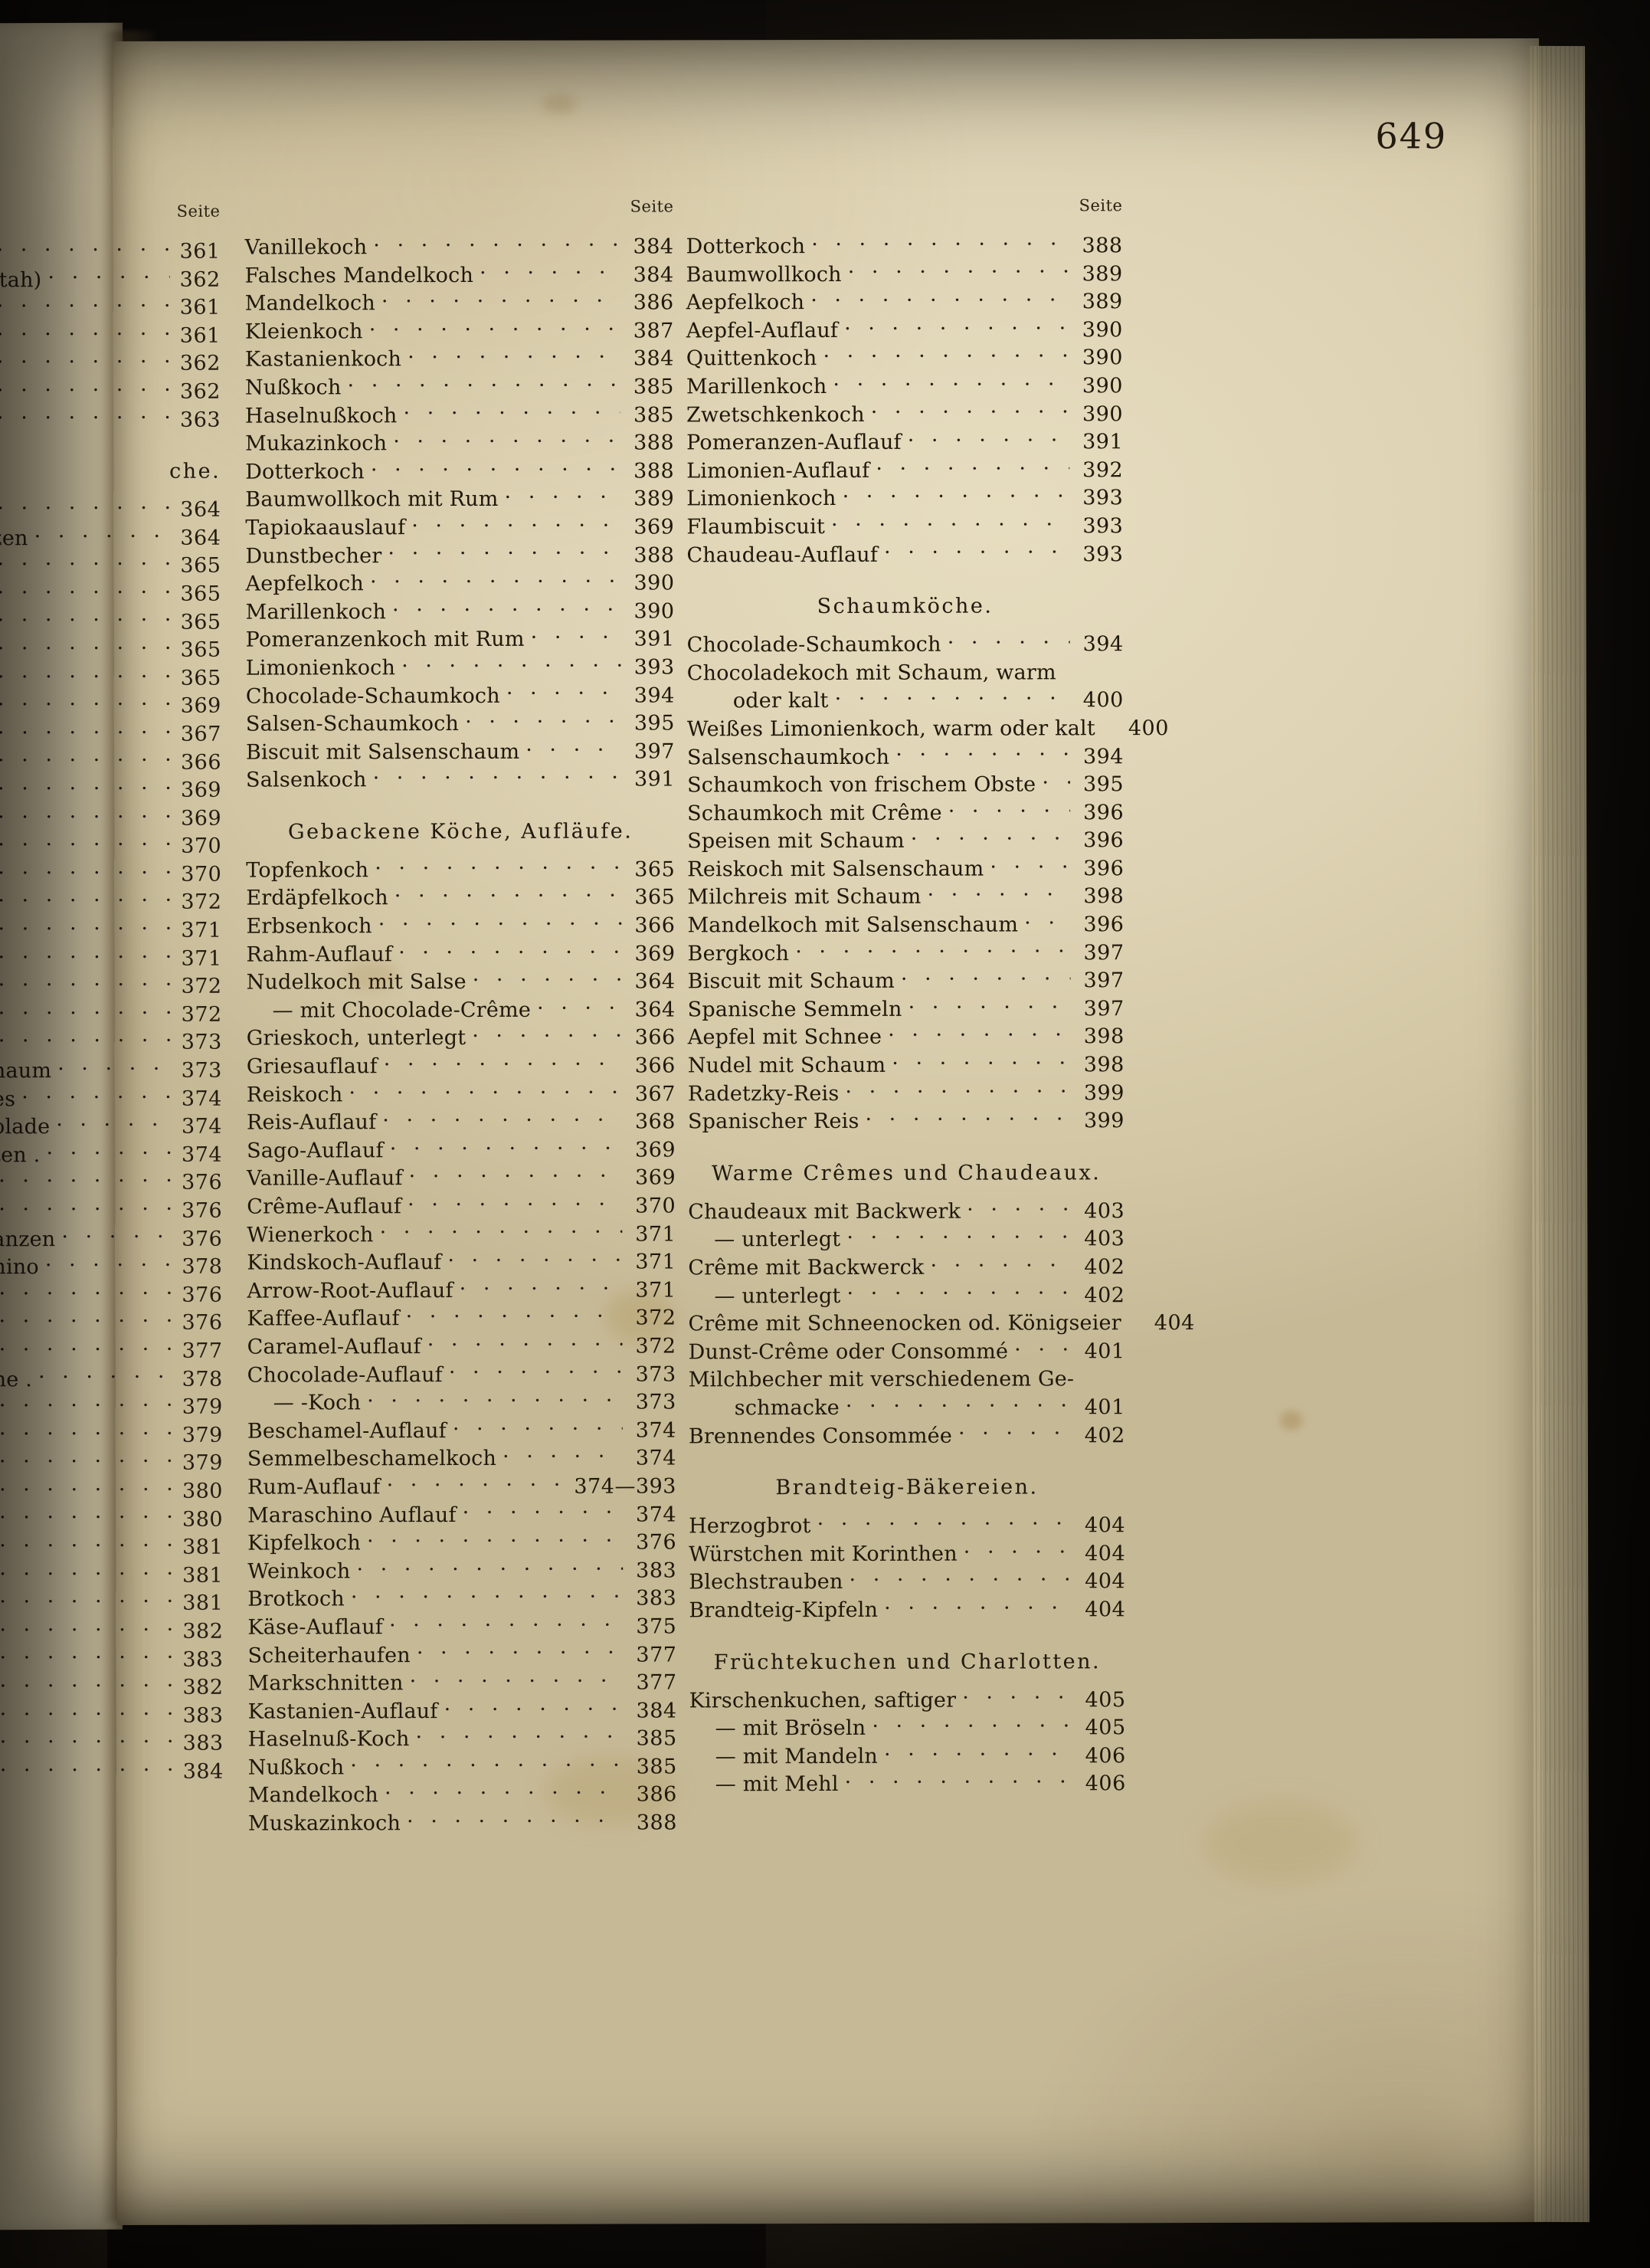  What do you see at coordinates (313, 556) in the screenshot?
I see `index-entry-label: Dunstbecher` at bounding box center [313, 556].